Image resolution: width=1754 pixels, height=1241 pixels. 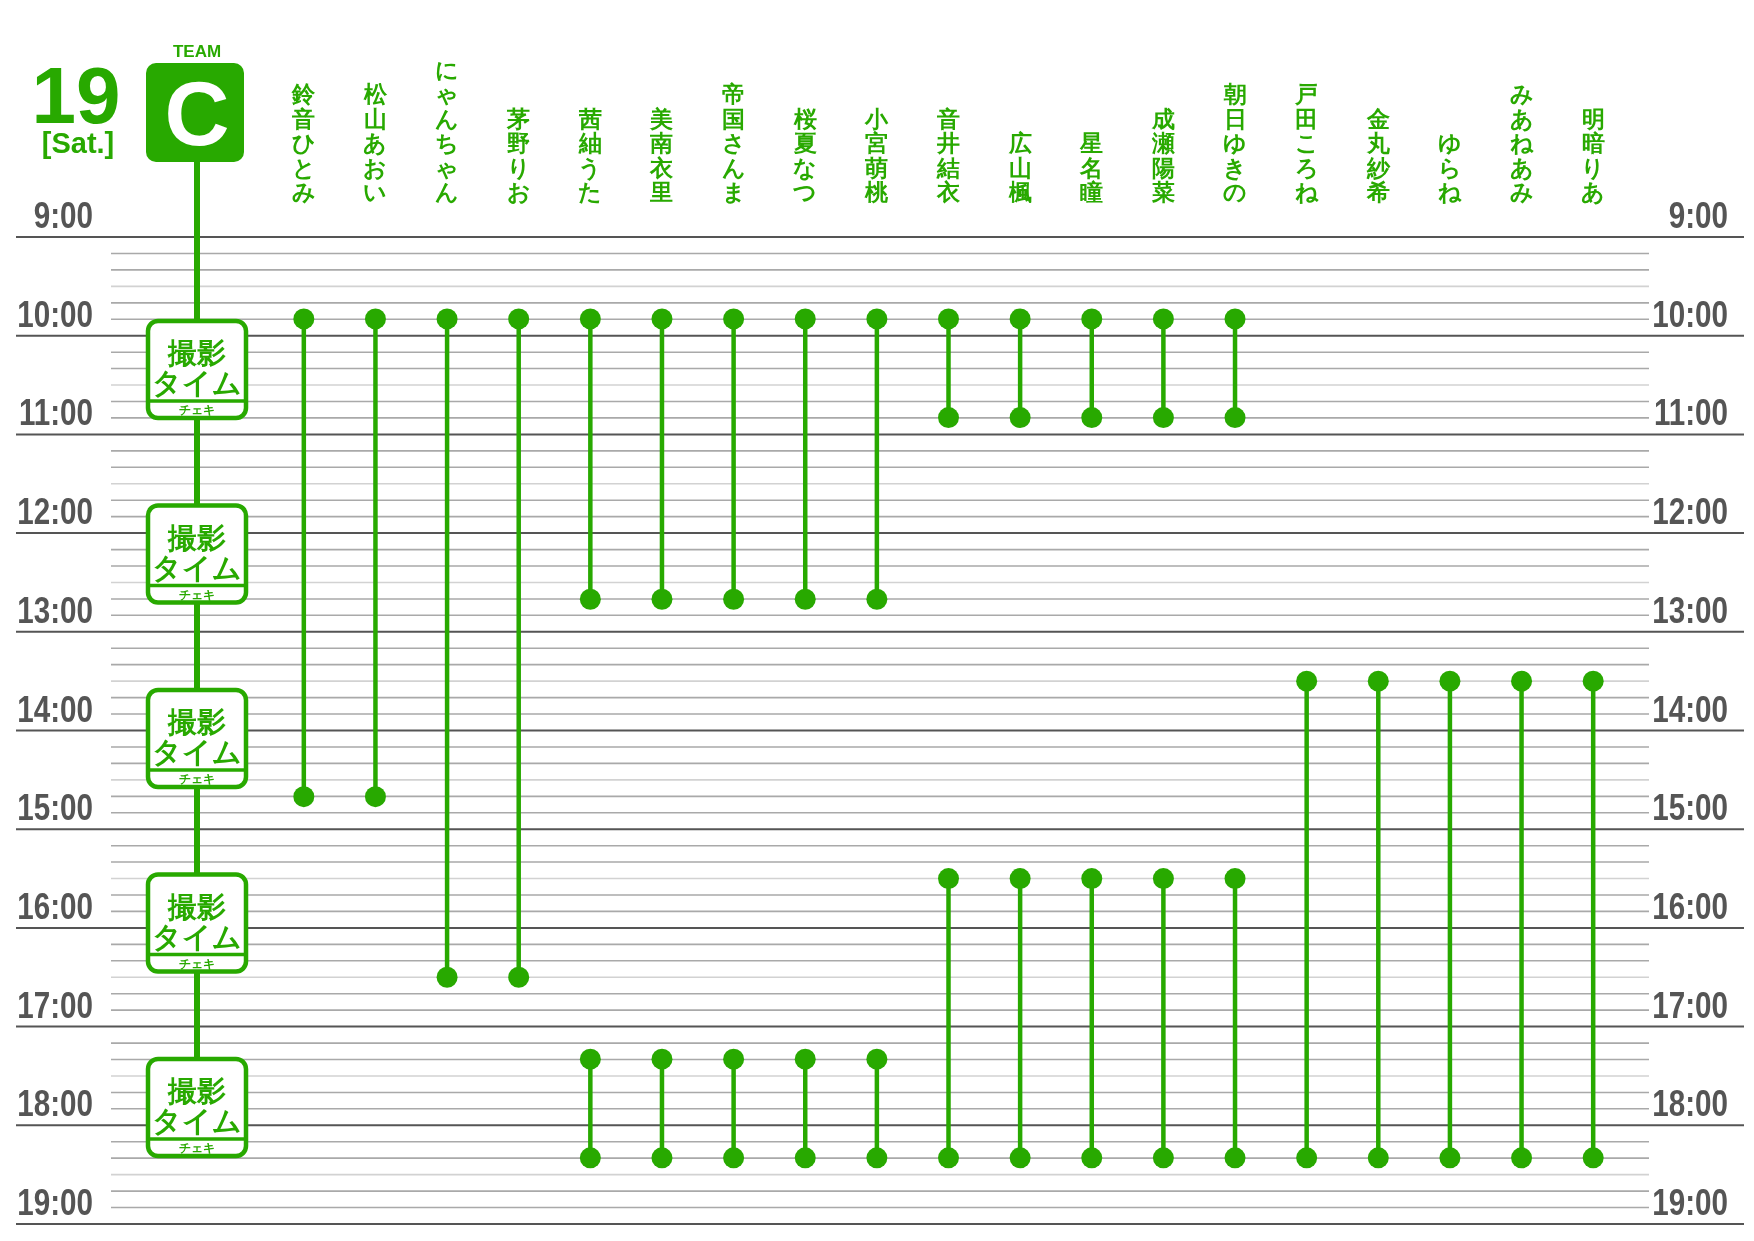 I want to click on y2-tick-label: 12:00, so click(x=1690, y=511).